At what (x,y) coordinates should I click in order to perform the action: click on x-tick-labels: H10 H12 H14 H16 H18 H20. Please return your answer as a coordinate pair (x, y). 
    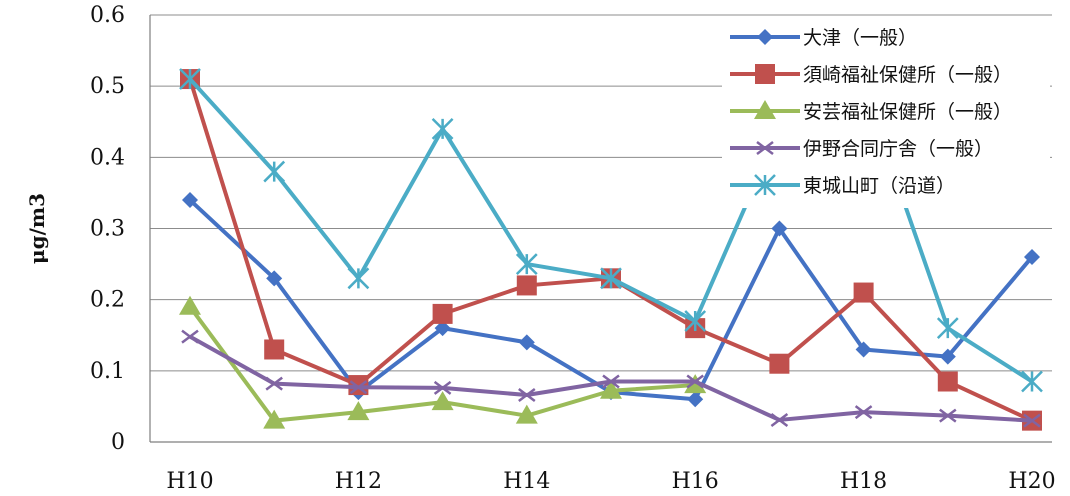
    Looking at the image, I should click on (610, 481).